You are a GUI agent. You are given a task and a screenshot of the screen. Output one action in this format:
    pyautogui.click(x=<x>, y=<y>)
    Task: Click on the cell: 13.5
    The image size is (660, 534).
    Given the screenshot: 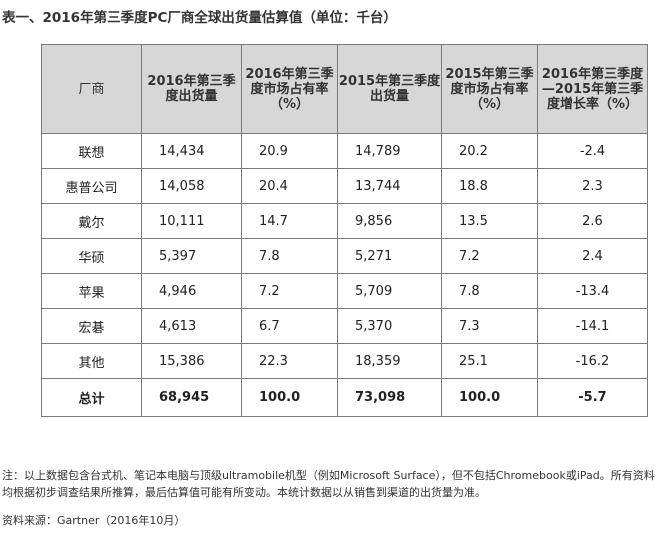 What is the action you would take?
    pyautogui.click(x=489, y=221)
    